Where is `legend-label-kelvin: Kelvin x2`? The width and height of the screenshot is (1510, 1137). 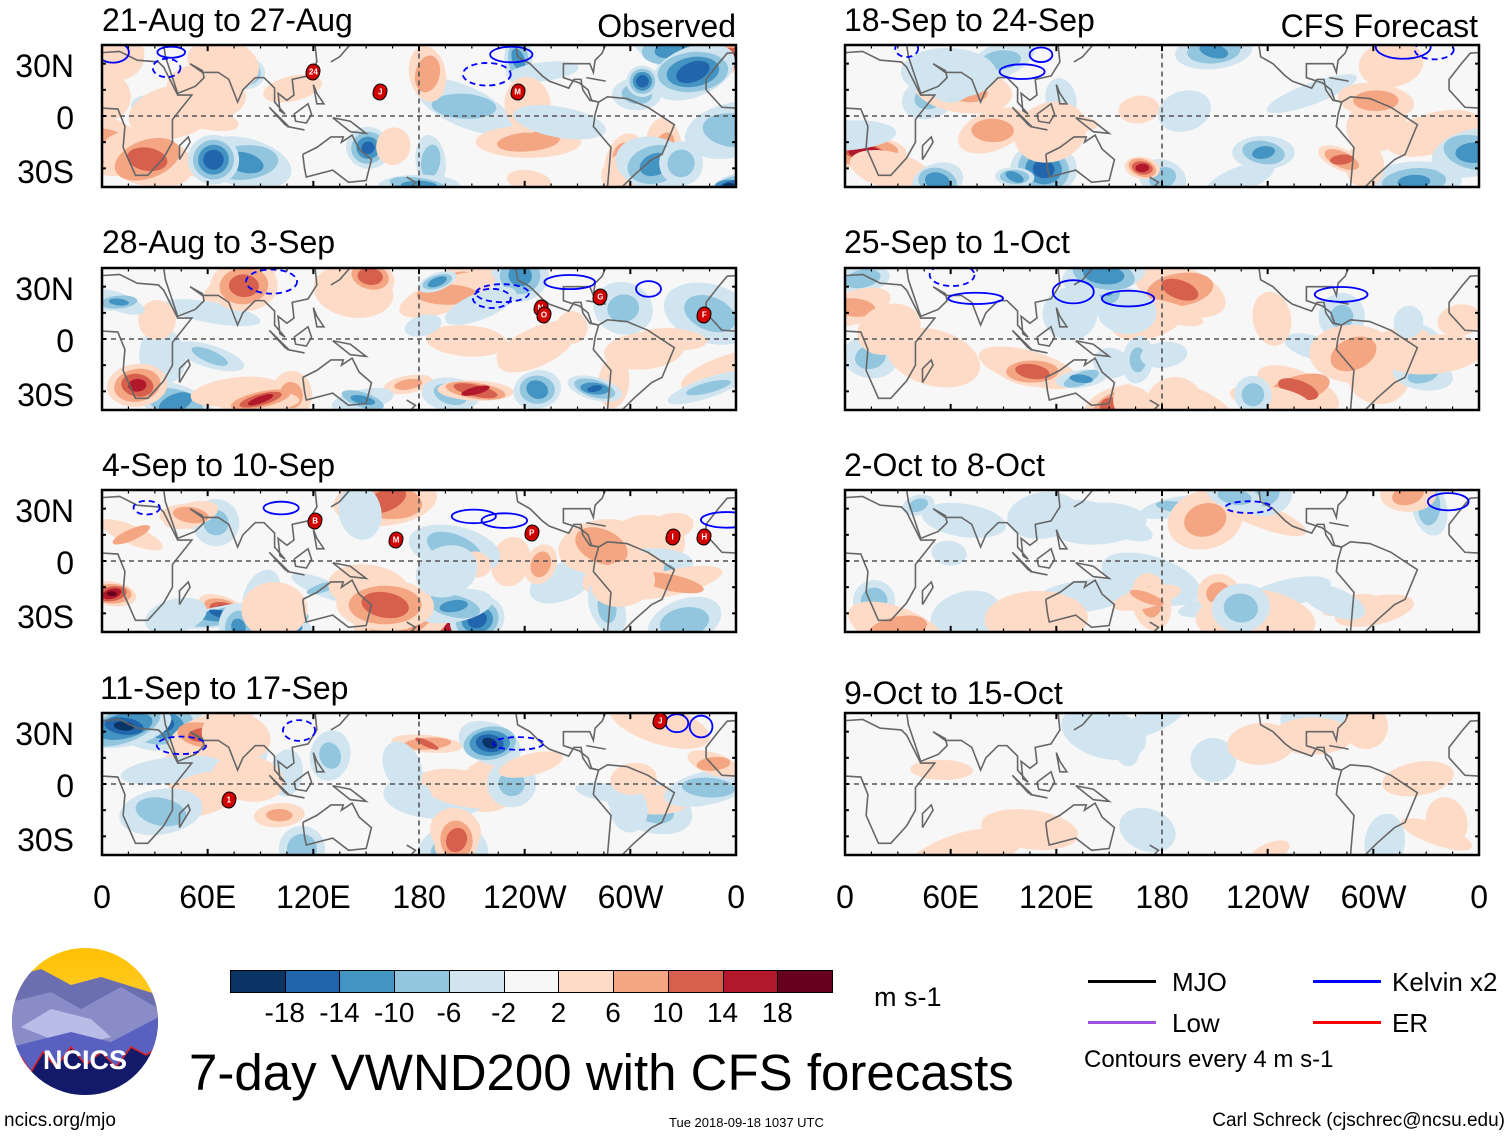 legend-label-kelvin: Kelvin x2 is located at coordinates (1445, 982).